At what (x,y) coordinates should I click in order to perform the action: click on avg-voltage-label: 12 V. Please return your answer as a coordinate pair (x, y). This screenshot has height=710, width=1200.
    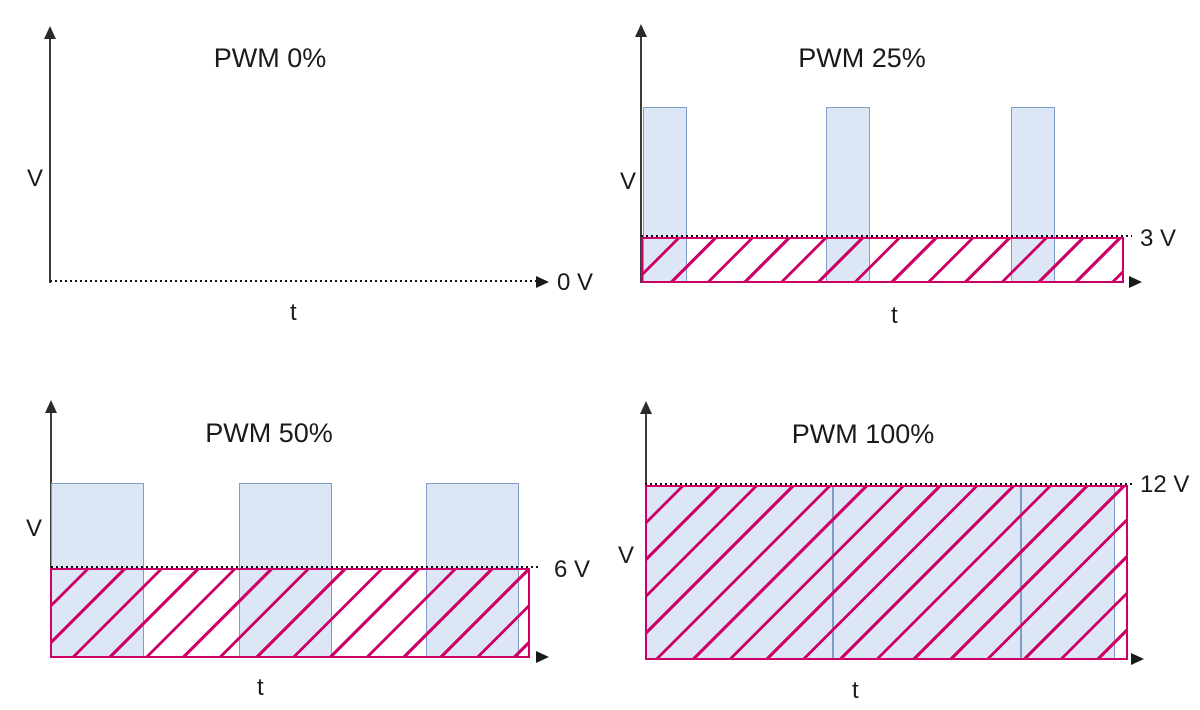
    Looking at the image, I should click on (1165, 484).